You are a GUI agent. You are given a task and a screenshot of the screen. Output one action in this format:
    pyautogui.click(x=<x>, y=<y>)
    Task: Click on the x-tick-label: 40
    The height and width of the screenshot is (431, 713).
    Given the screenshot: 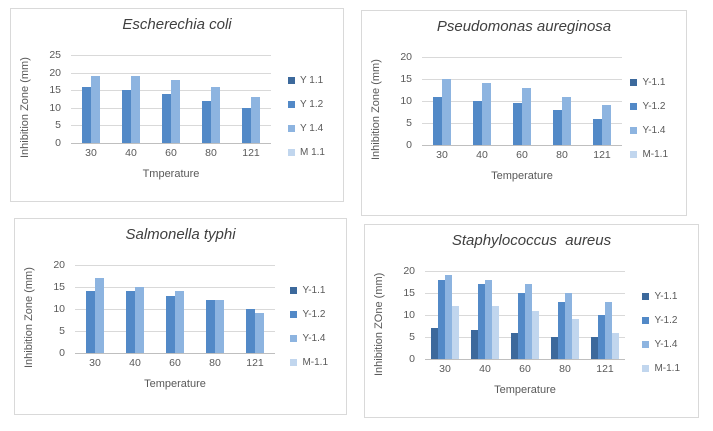 What is the action you would take?
    pyautogui.click(x=485, y=369)
    